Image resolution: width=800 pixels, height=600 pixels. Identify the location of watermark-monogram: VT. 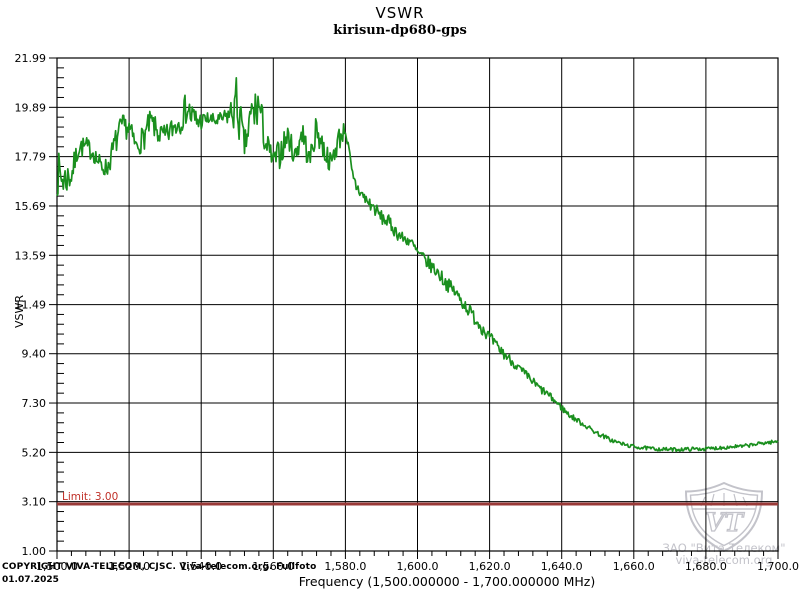
(725, 522).